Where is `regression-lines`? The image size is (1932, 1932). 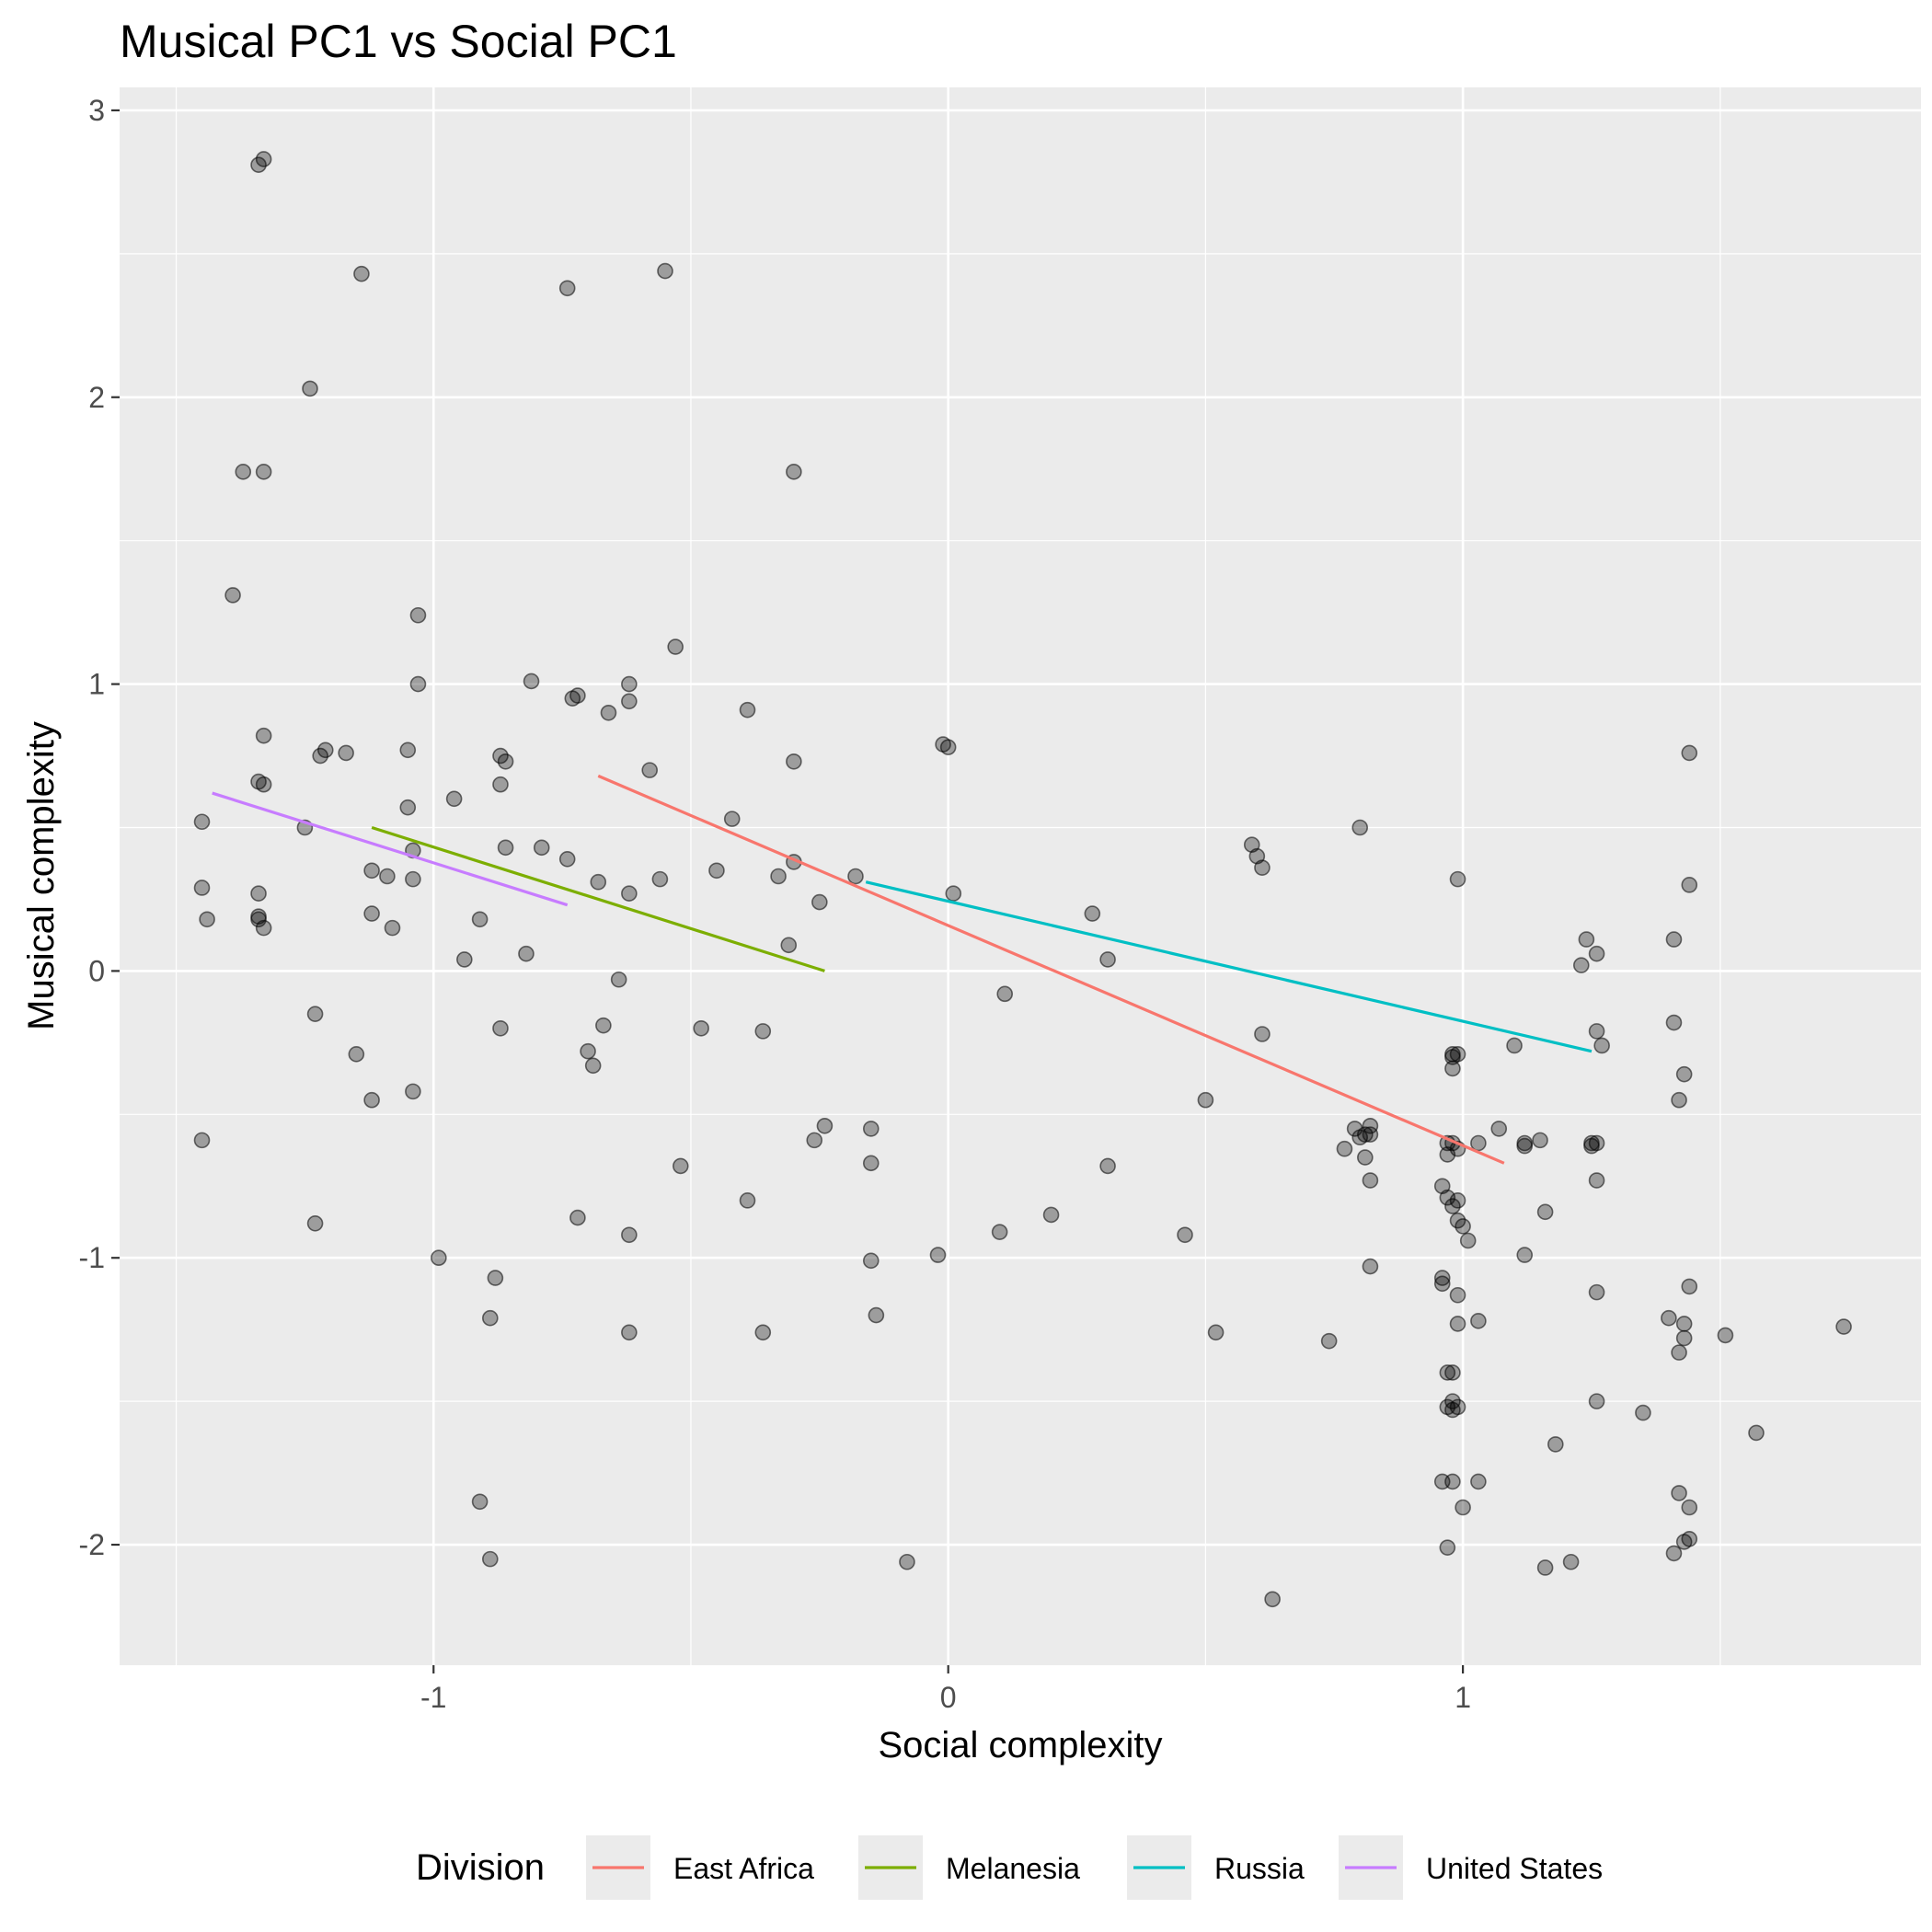 regression-lines is located at coordinates (902, 970).